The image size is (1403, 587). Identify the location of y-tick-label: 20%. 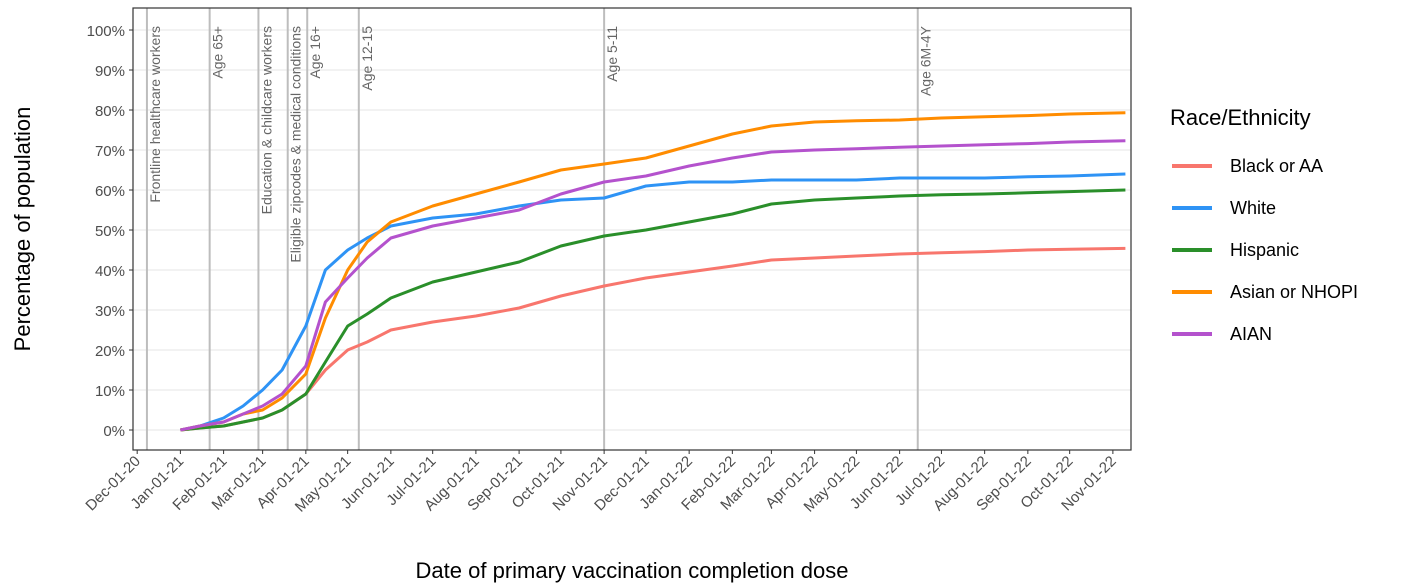
(110, 351).